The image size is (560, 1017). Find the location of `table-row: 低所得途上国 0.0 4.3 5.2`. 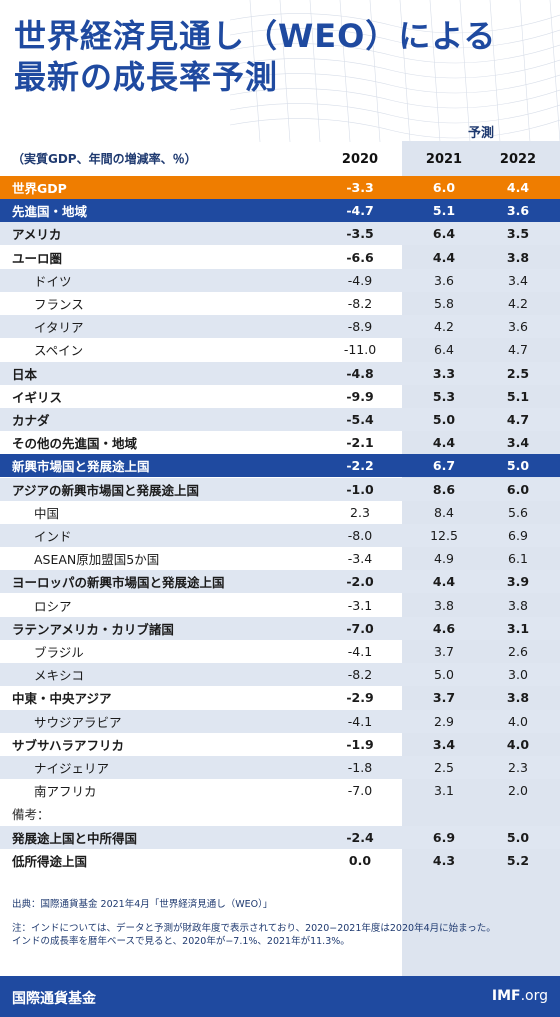

table-row: 低所得途上国 0.0 4.3 5.2 is located at coordinates (280, 860).